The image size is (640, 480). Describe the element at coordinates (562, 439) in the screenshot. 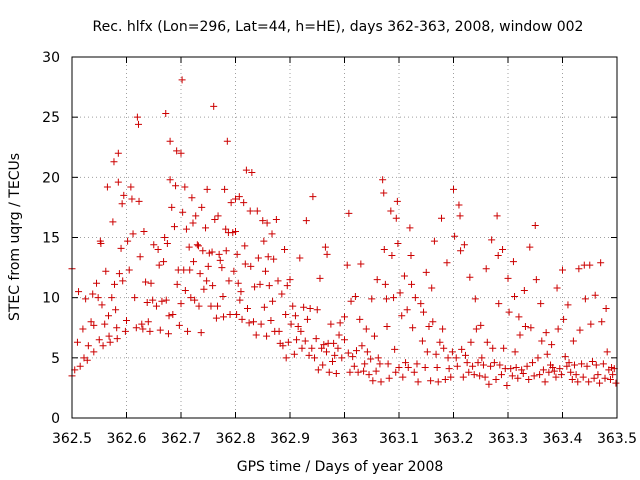

I see `x-tick-label: 363.4` at that location.